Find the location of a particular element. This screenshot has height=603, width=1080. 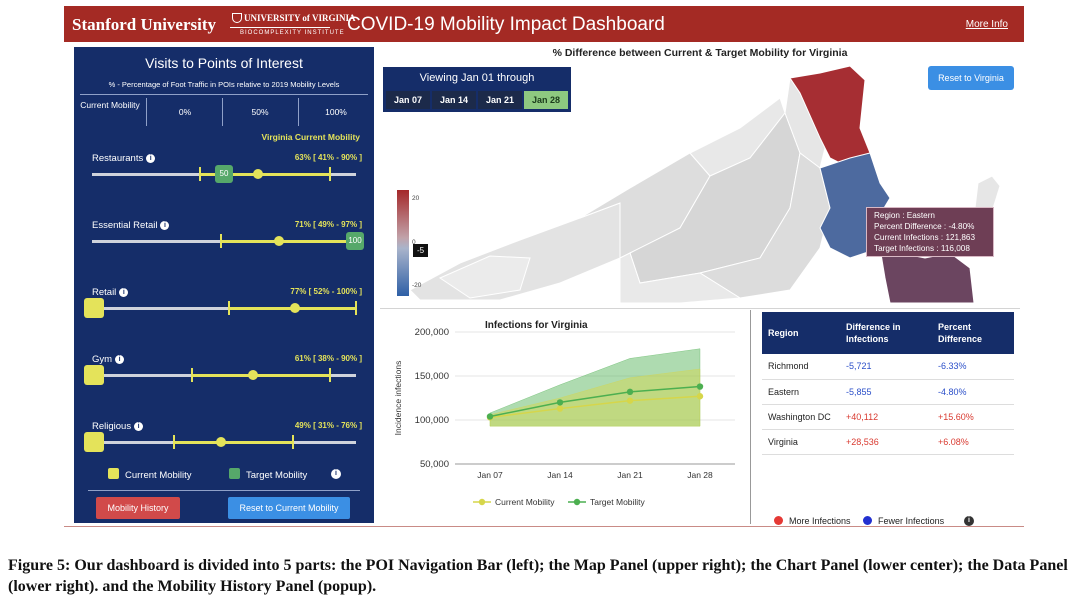

x-tick-label: Jan 28 is located at coordinates (700, 475).